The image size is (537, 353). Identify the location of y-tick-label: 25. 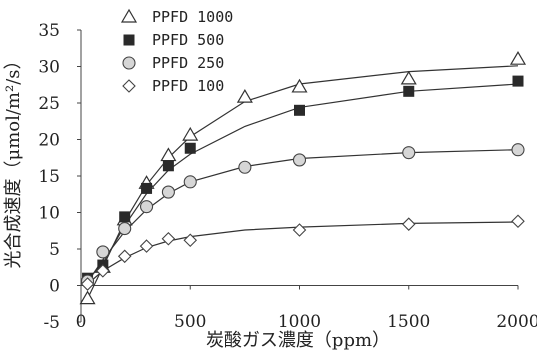
(49, 104).